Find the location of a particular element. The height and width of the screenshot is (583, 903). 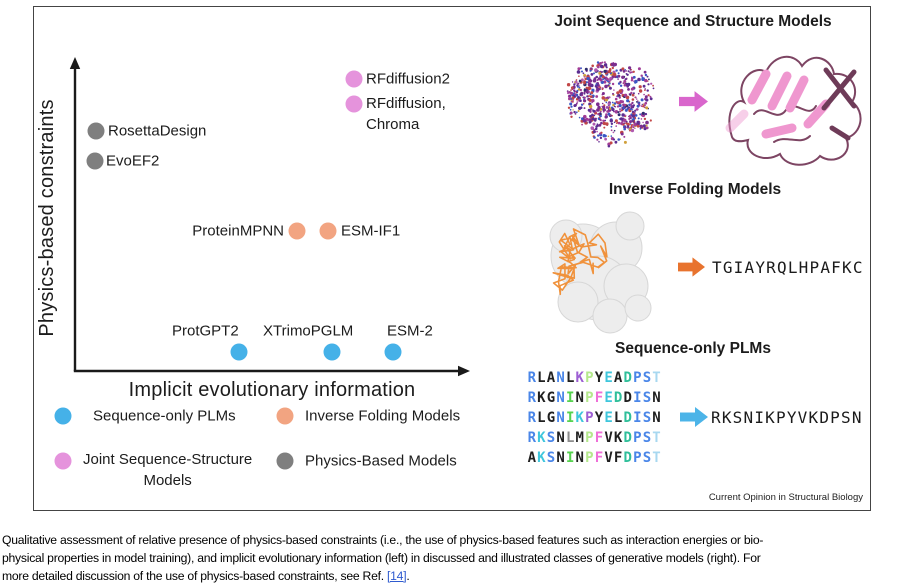

legend-item-label: Physics-Based Models is located at coordinates (381, 461).